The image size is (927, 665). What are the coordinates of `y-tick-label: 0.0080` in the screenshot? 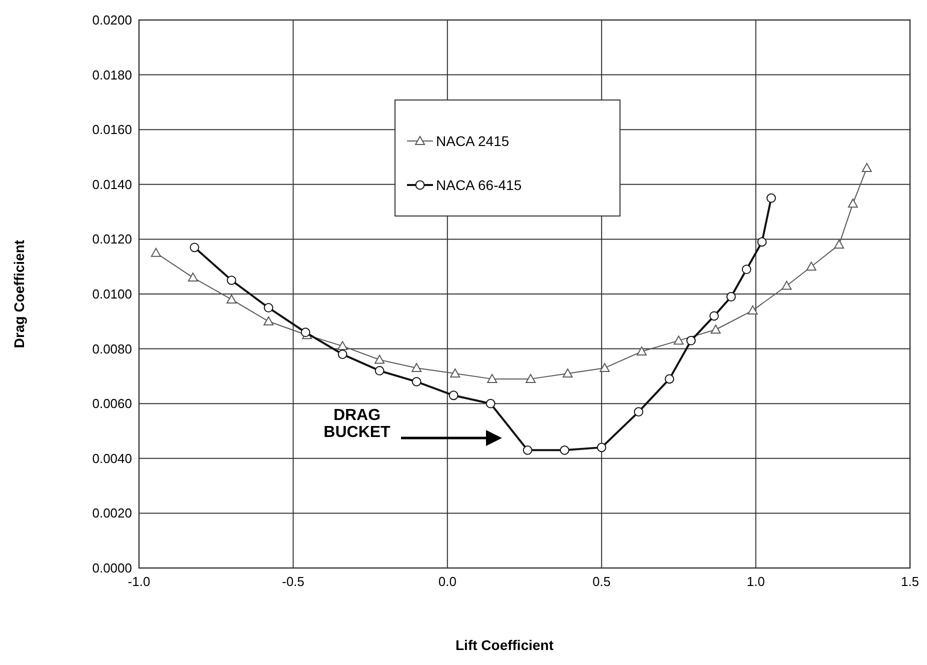 It's located at (112, 348).